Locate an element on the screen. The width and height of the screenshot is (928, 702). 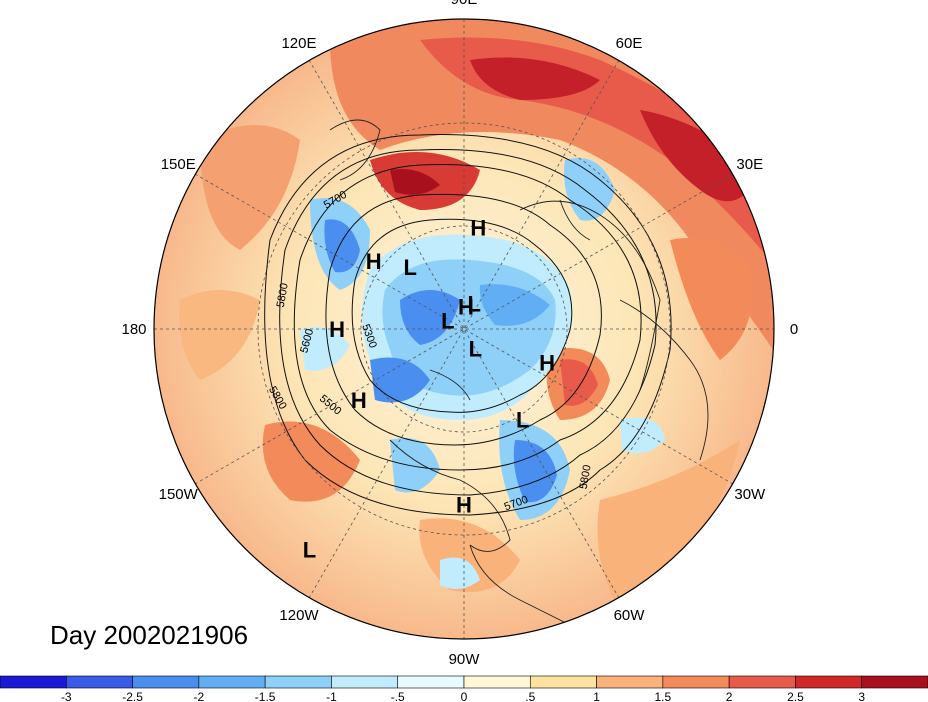
longitude-label: 30W is located at coordinates (750, 494).